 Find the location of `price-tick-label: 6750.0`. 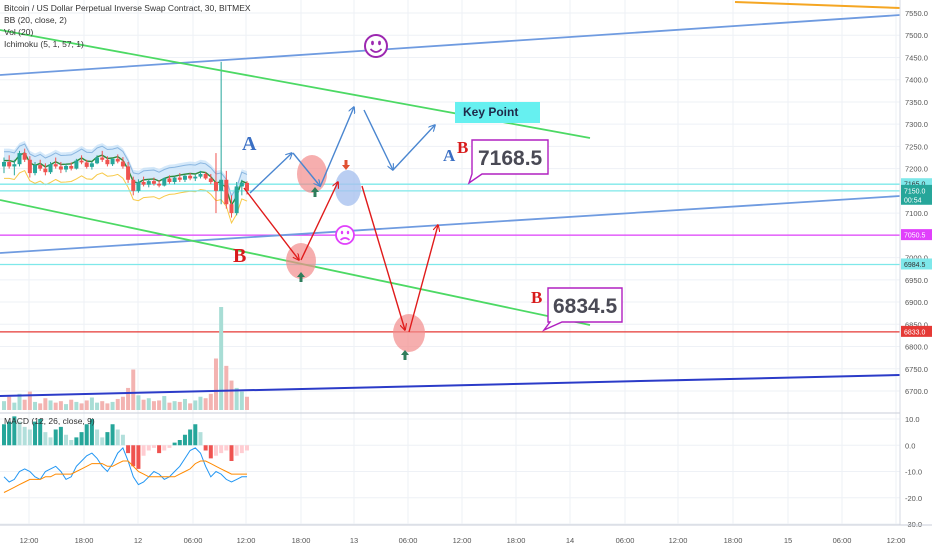

price-tick-label: 6750.0 is located at coordinates (916, 369).